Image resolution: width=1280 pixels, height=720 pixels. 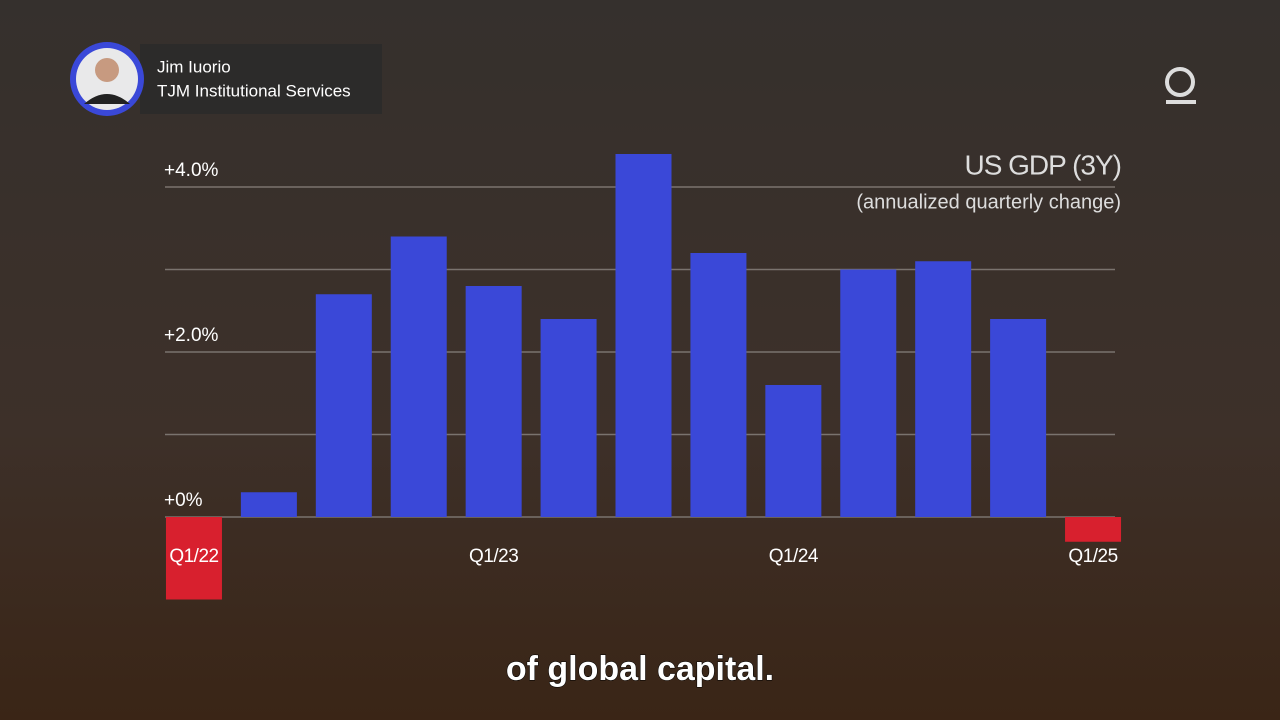 I want to click on chart-title: US GDP (3Y), so click(x=1042, y=164).